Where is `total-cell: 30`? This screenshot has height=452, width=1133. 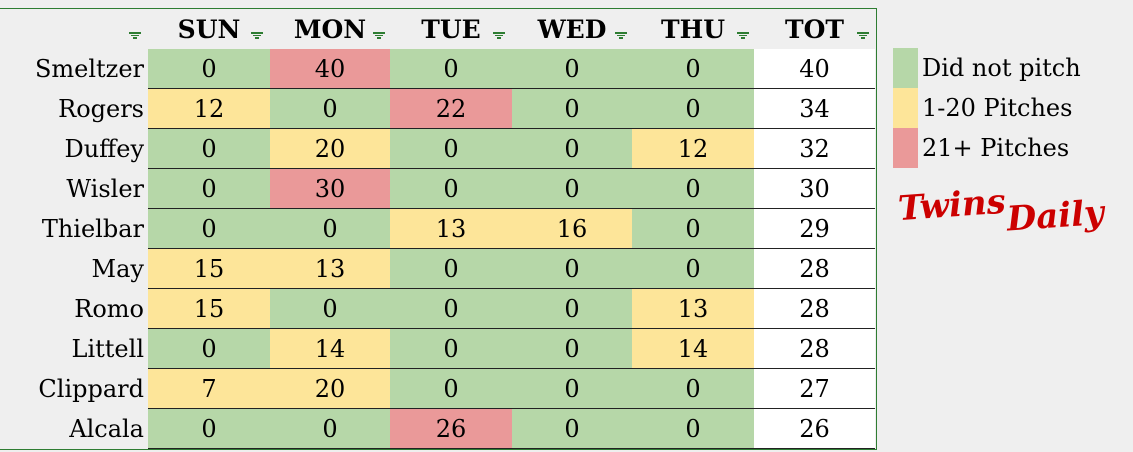
total-cell: 30 is located at coordinates (814, 189).